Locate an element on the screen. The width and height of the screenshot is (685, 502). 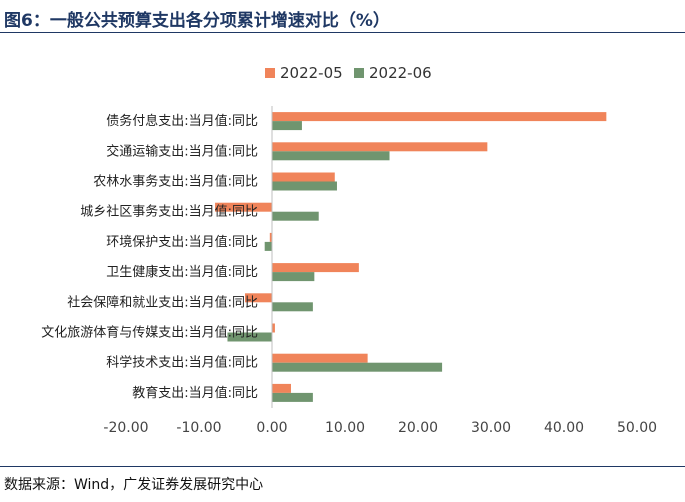
x-tick-label-5: 30.00 is located at coordinates (491, 428).